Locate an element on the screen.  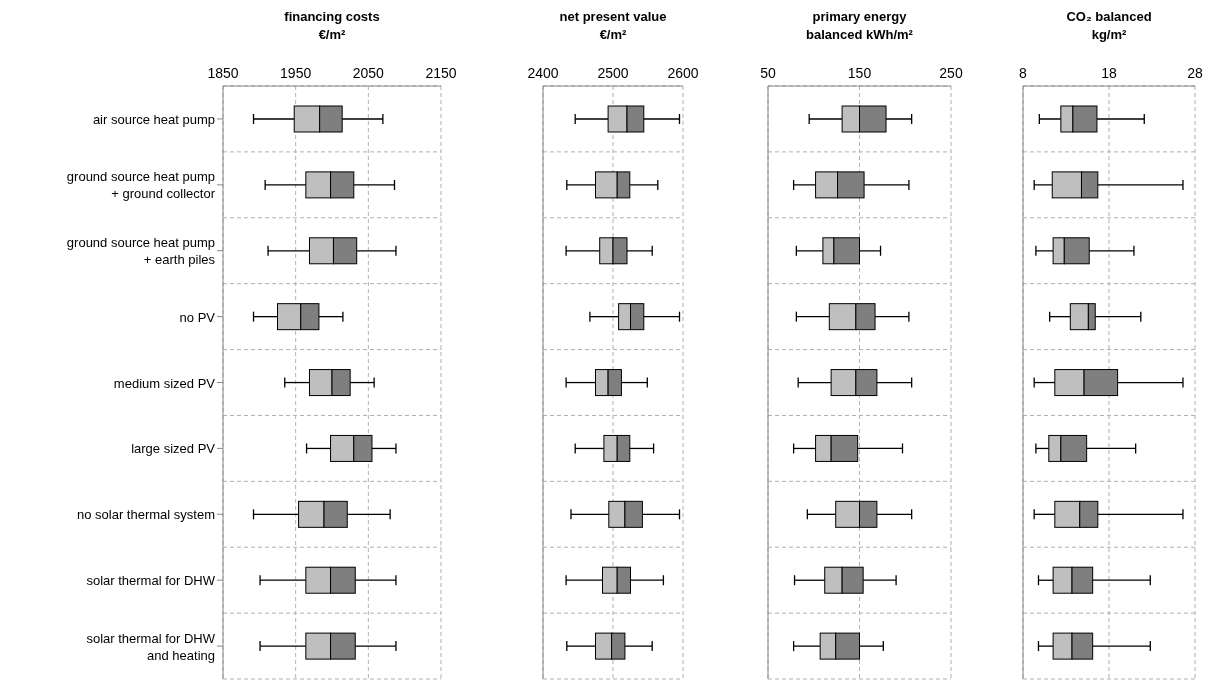
y-tick-label: air source heat pump is located at coordinates (153, 119).